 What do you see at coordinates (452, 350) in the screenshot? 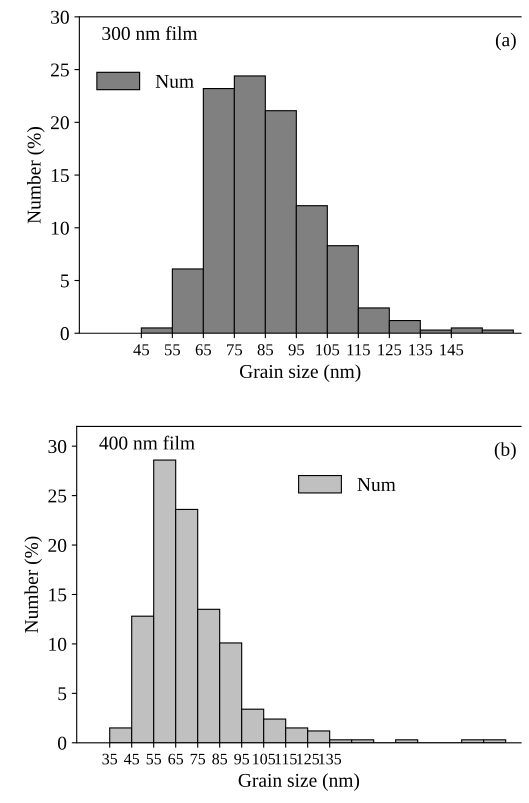
I see `x-tick-label: 145` at bounding box center [452, 350].